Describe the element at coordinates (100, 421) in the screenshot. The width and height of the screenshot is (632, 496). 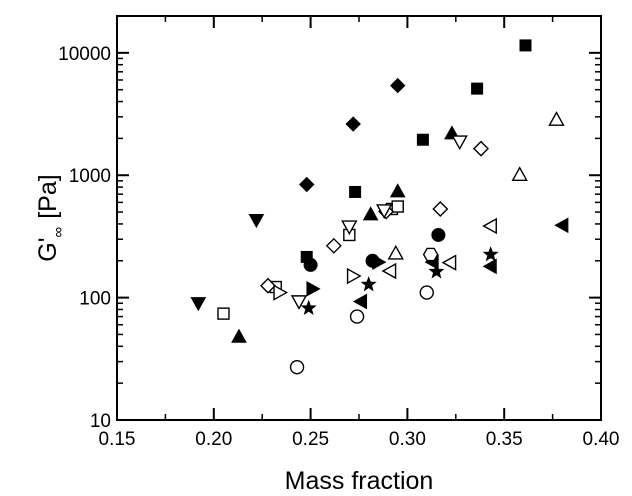
I see `y-tick-label: 10` at that location.